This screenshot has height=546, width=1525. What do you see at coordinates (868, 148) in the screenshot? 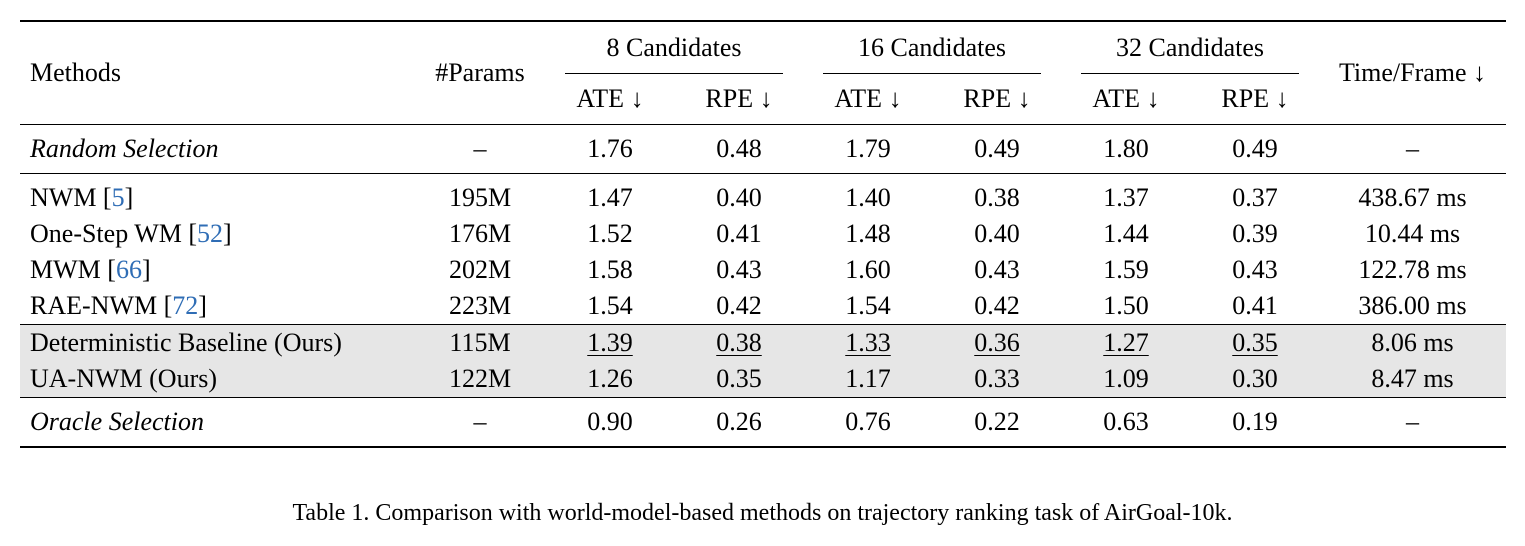
I see `value-cell: 1.79` at bounding box center [868, 148].